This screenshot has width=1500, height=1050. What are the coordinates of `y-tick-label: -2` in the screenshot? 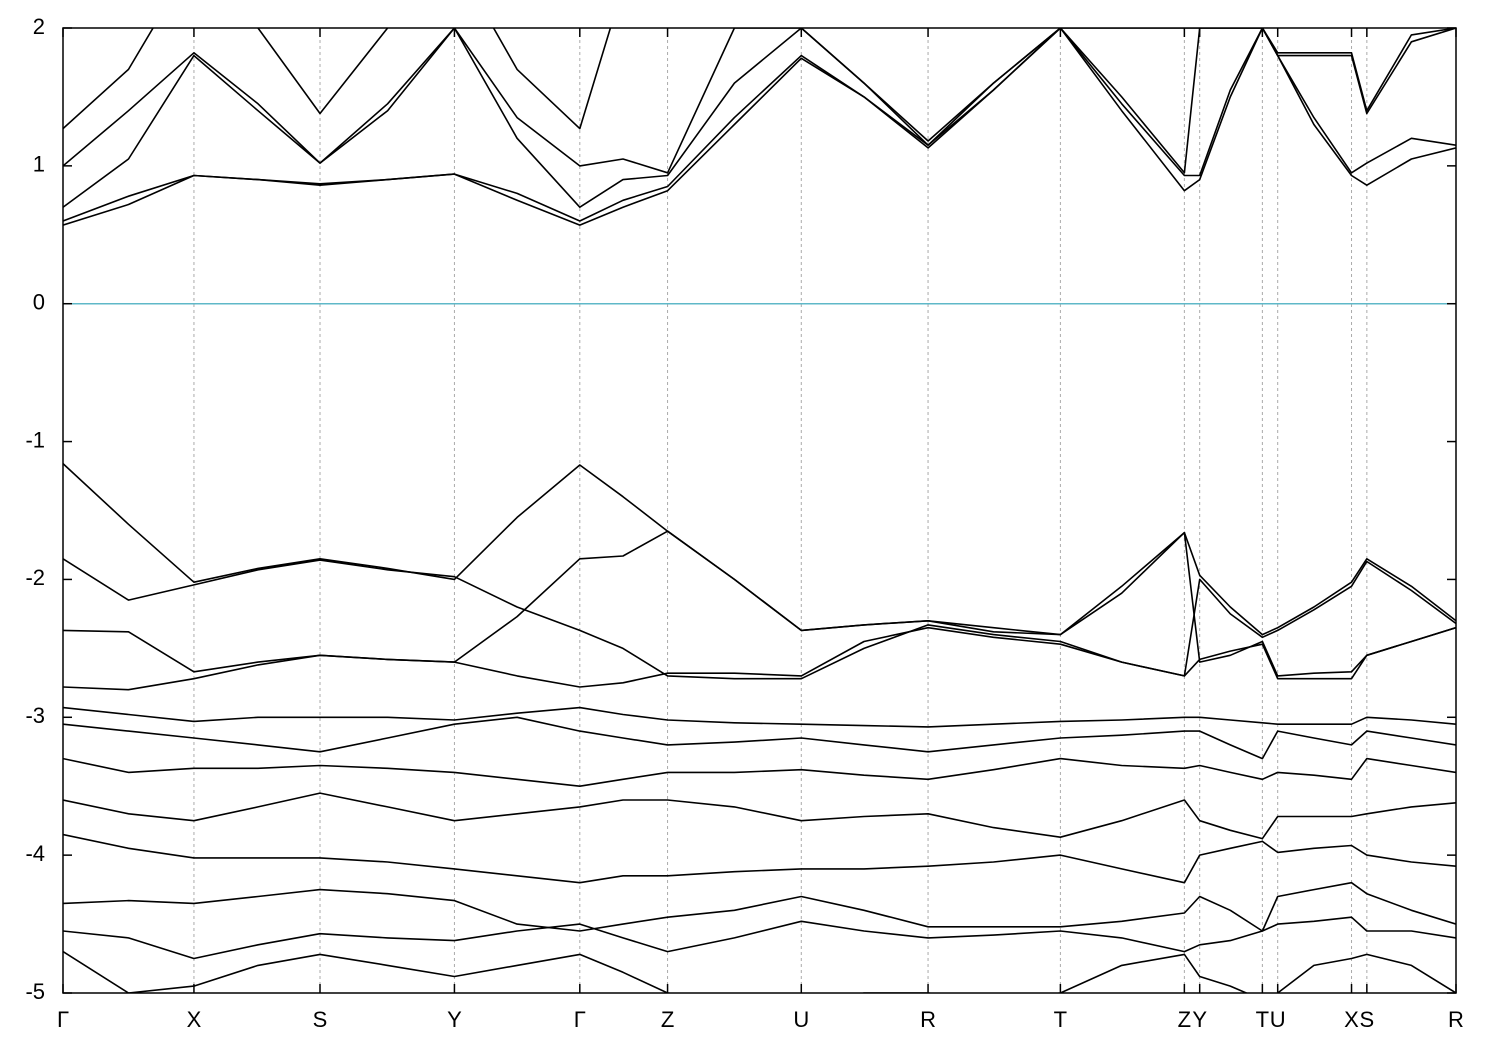 It's located at (35, 577).